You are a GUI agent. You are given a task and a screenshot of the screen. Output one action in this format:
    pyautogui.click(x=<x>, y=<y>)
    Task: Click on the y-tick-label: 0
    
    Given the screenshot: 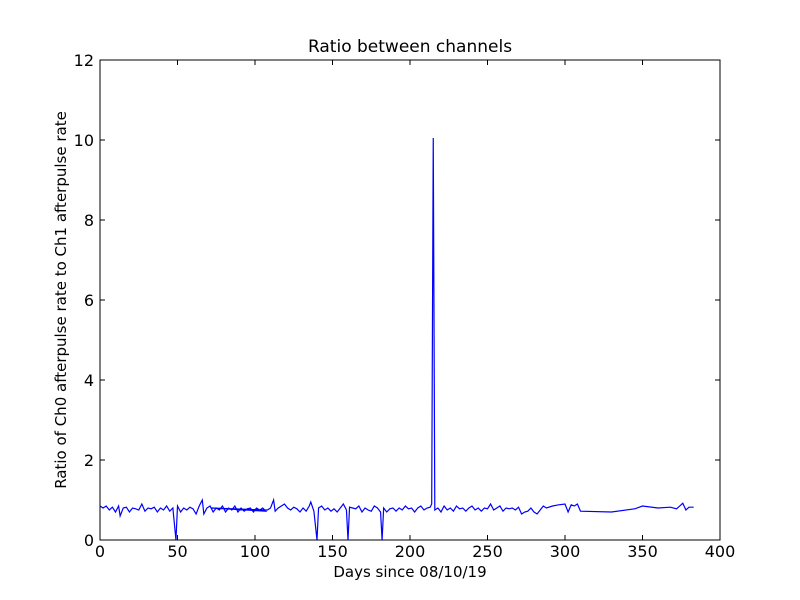 What is the action you would take?
    pyautogui.click(x=89, y=540)
    